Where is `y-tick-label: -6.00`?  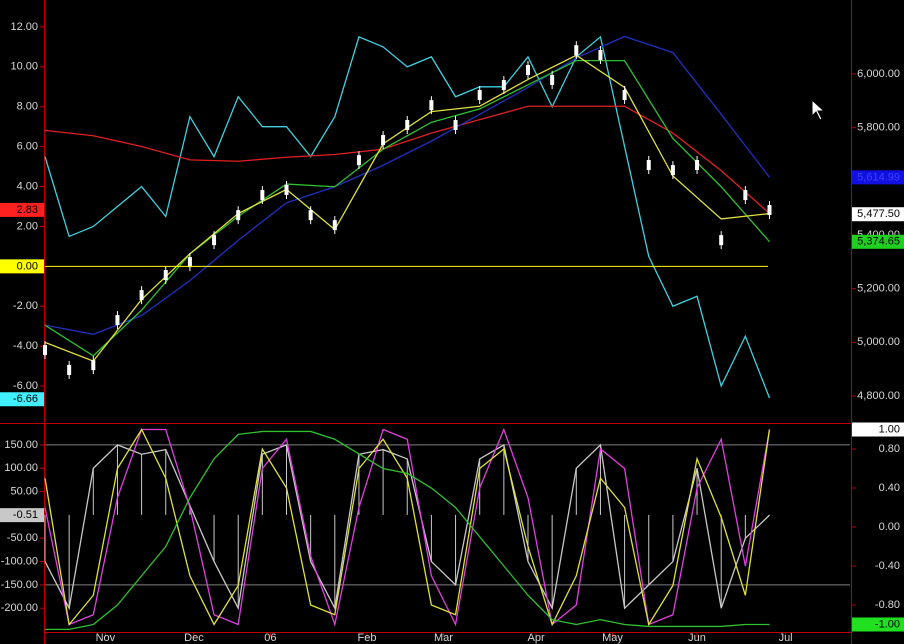 y-tick-label: -6.00 is located at coordinates (25, 386).